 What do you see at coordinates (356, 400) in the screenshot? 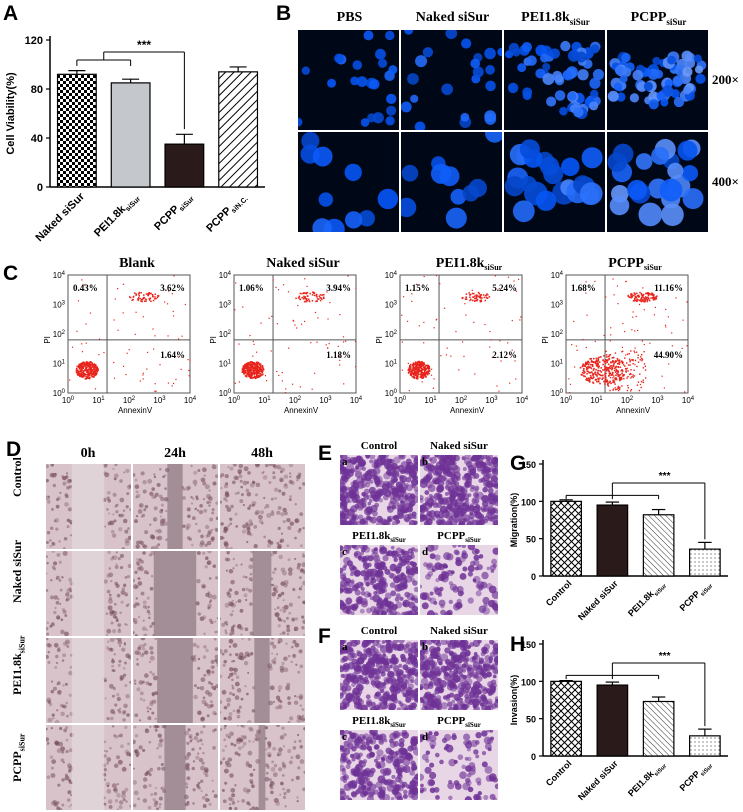
I see `x-tick-label: 104` at bounding box center [356, 400].